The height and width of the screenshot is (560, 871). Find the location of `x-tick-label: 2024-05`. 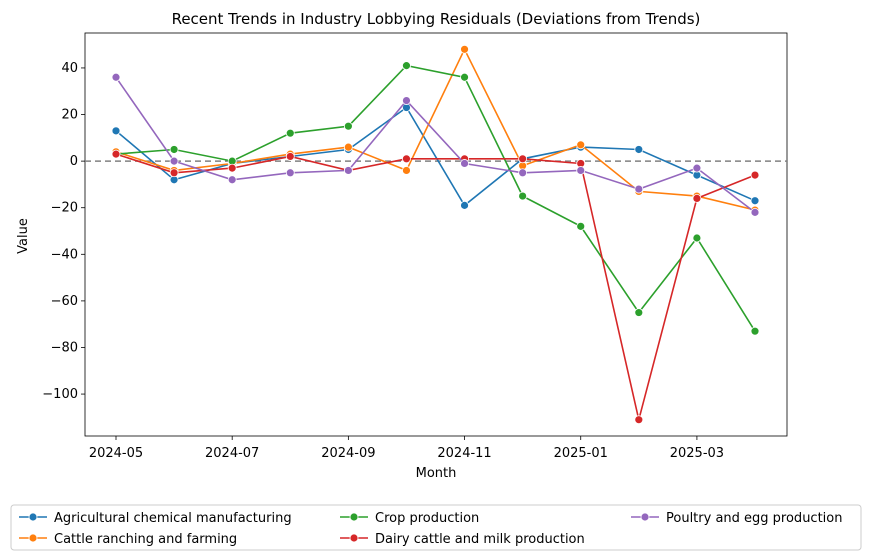

x-tick-label: 2024-05 is located at coordinates (116, 453).